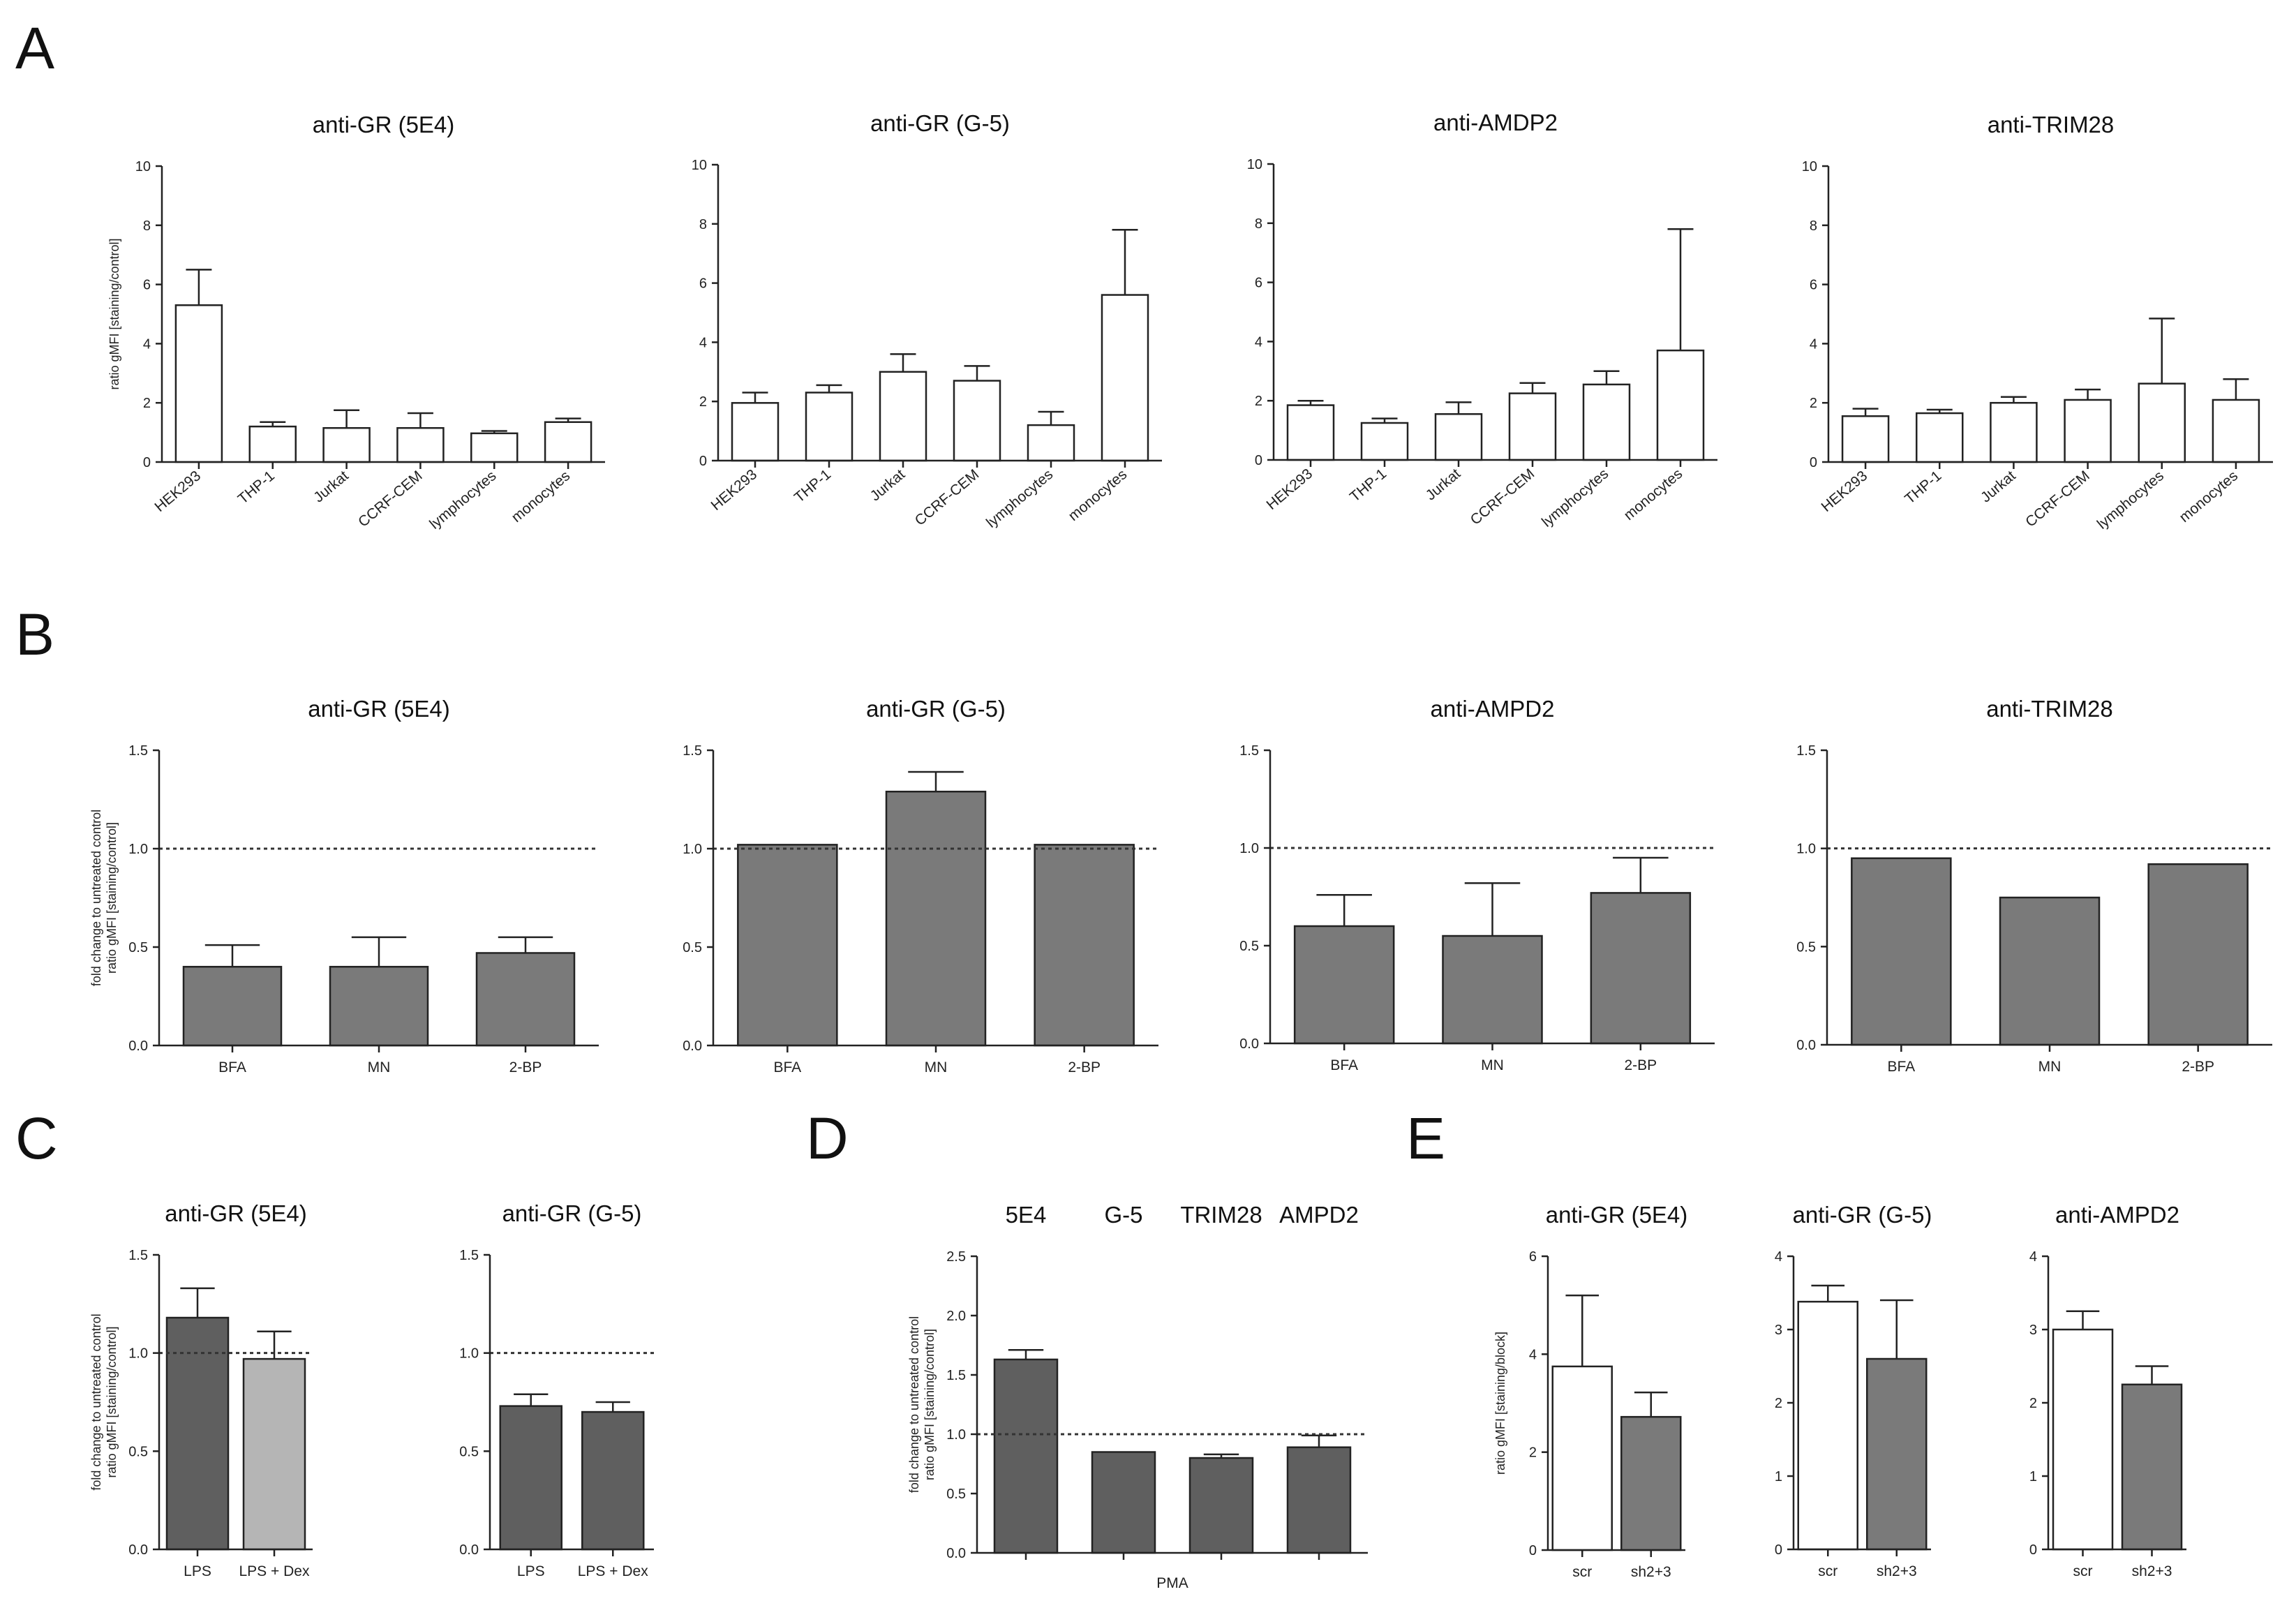  What do you see at coordinates (1319, 1215) in the screenshot?
I see `column-title-ampd2: AMPD2` at bounding box center [1319, 1215].